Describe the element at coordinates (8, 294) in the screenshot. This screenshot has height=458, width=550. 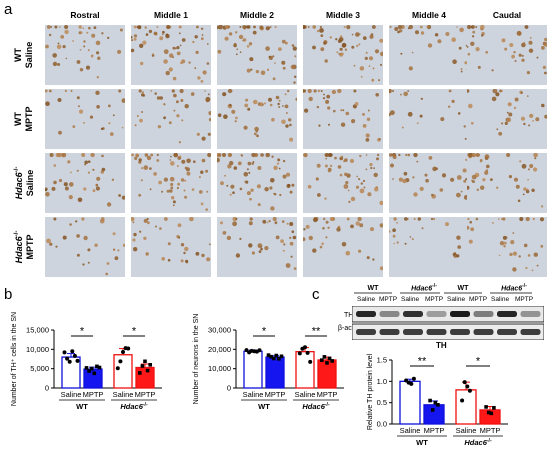
I see `panel-b-letter: b` at that location.